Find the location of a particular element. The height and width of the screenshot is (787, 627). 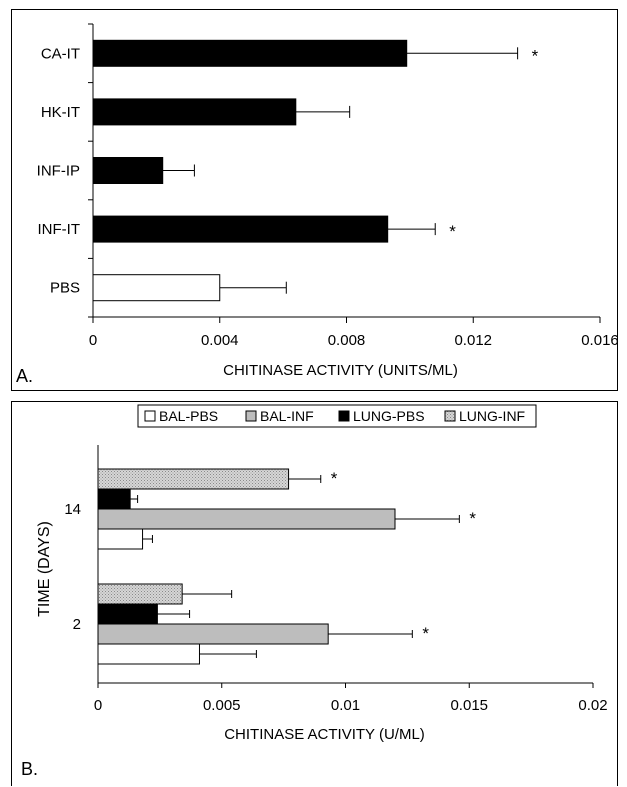

panel-label: B. is located at coordinates (29, 769).